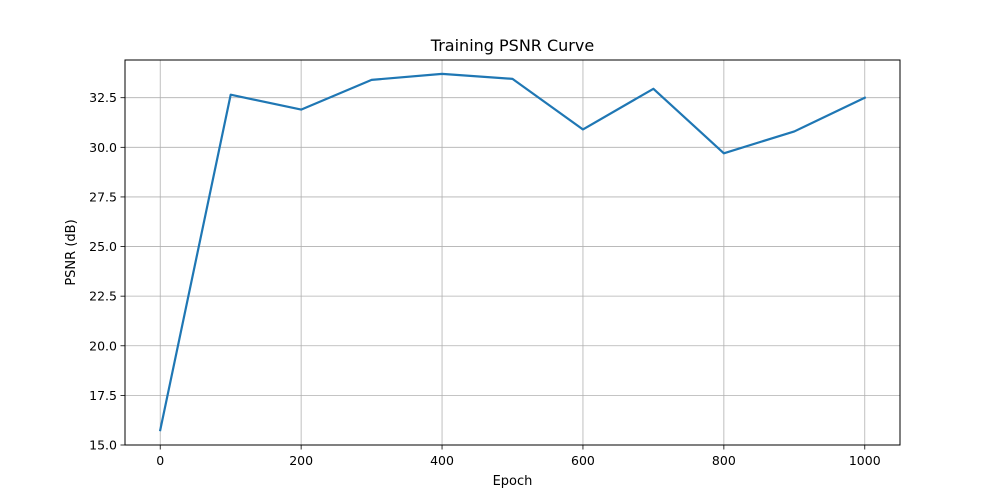 The image size is (1000, 500). Describe the element at coordinates (583, 460) in the screenshot. I see `x-tick-label: 600` at that location.